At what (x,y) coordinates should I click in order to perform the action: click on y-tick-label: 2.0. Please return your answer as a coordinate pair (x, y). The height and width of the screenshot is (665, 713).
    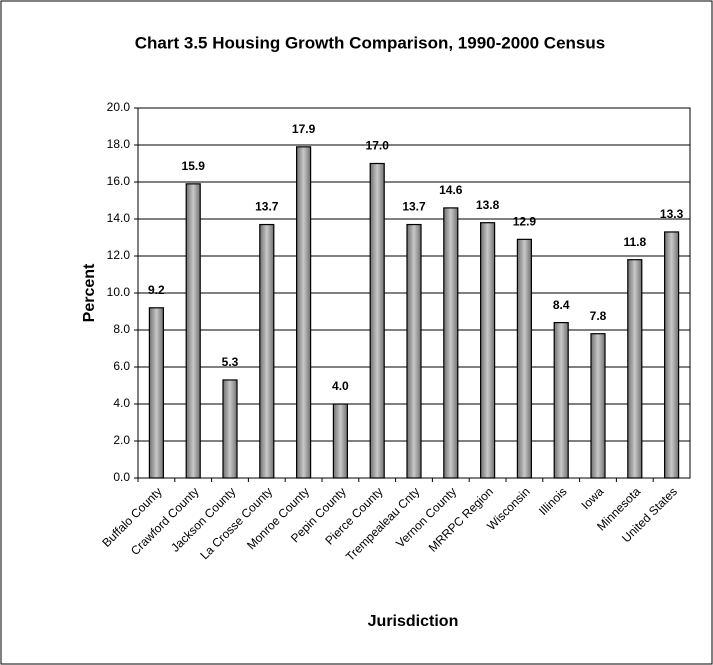
    Looking at the image, I should click on (121, 440).